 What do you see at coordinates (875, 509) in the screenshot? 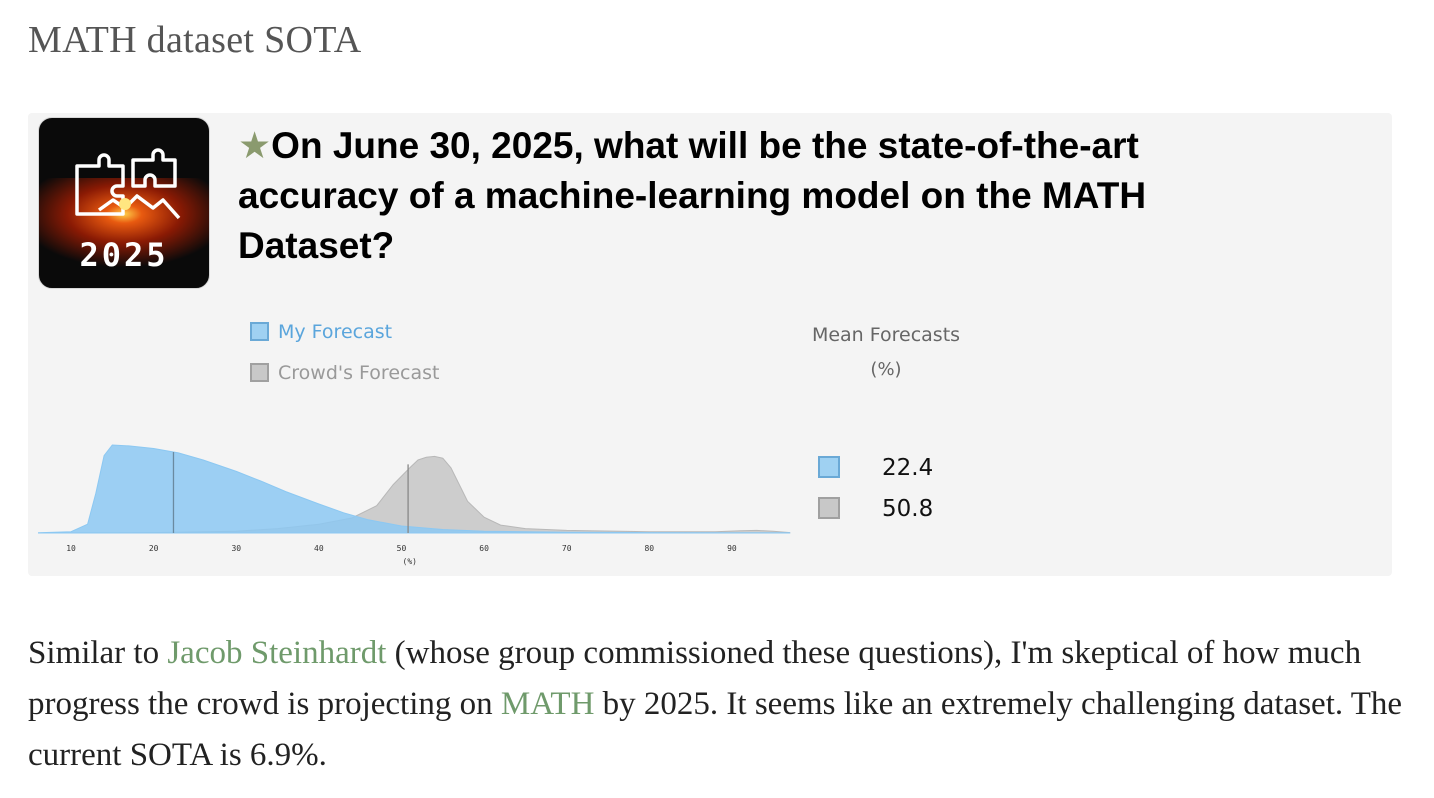
I see `mean-row-crowd: 50.8` at bounding box center [875, 509].